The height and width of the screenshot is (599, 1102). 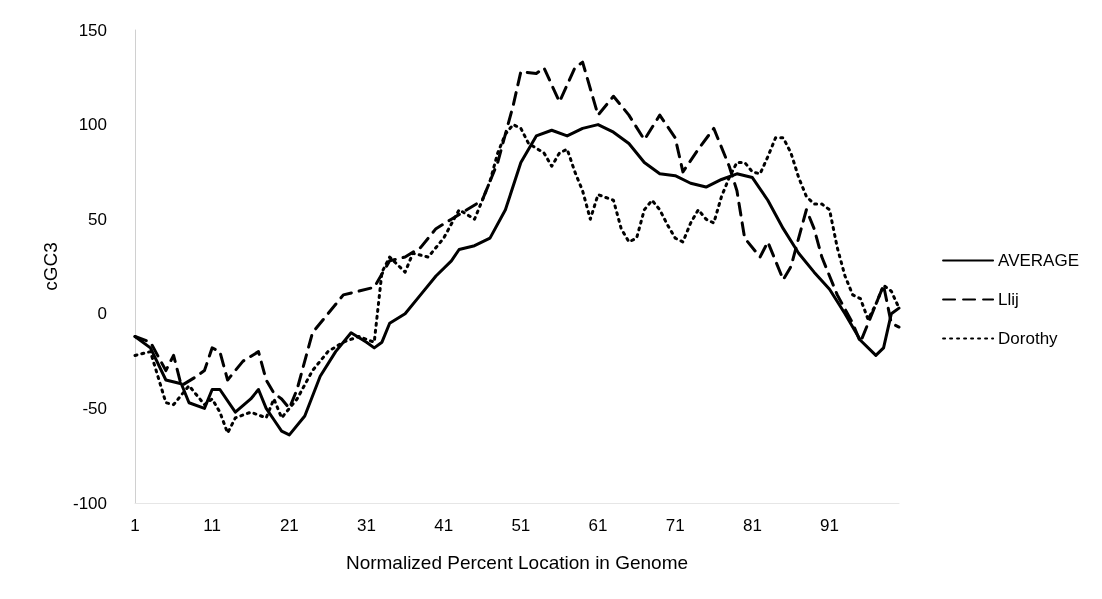 I want to click on y-tick-label: -100, so click(x=89, y=503).